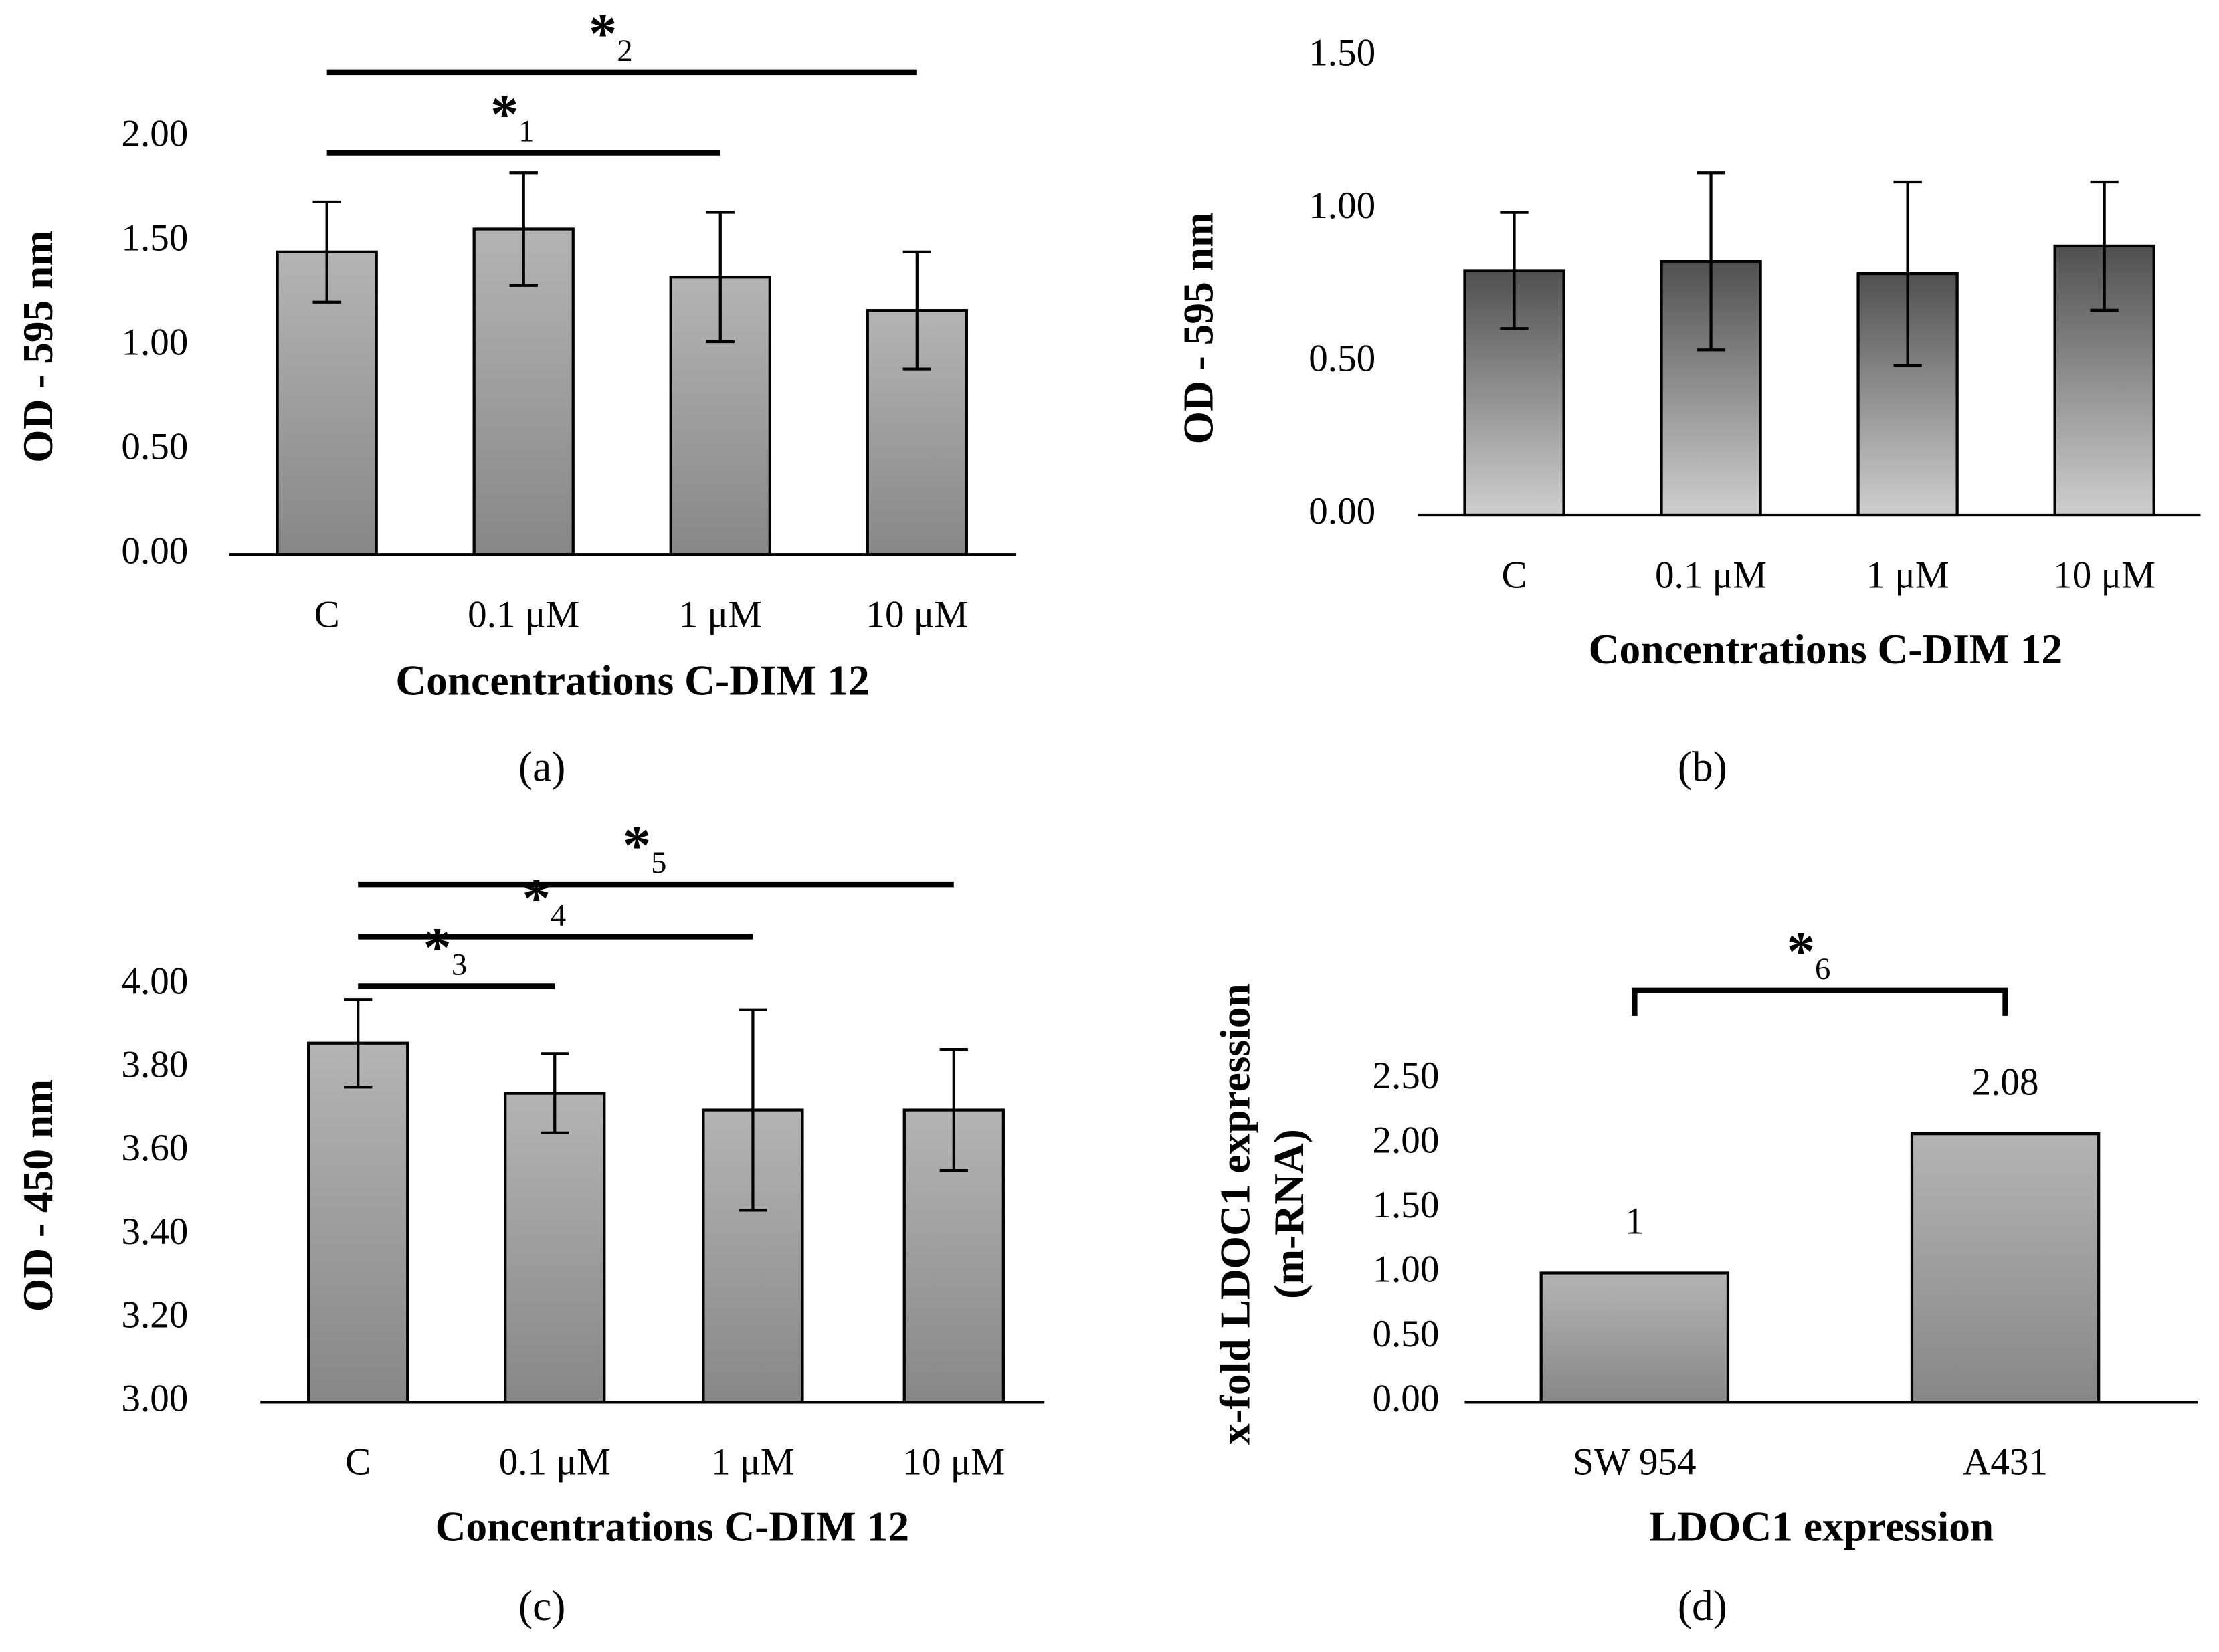 The width and height of the screenshot is (2219, 1652). I want to click on y-axis-label: (m-RNA), so click(1289, 1214).